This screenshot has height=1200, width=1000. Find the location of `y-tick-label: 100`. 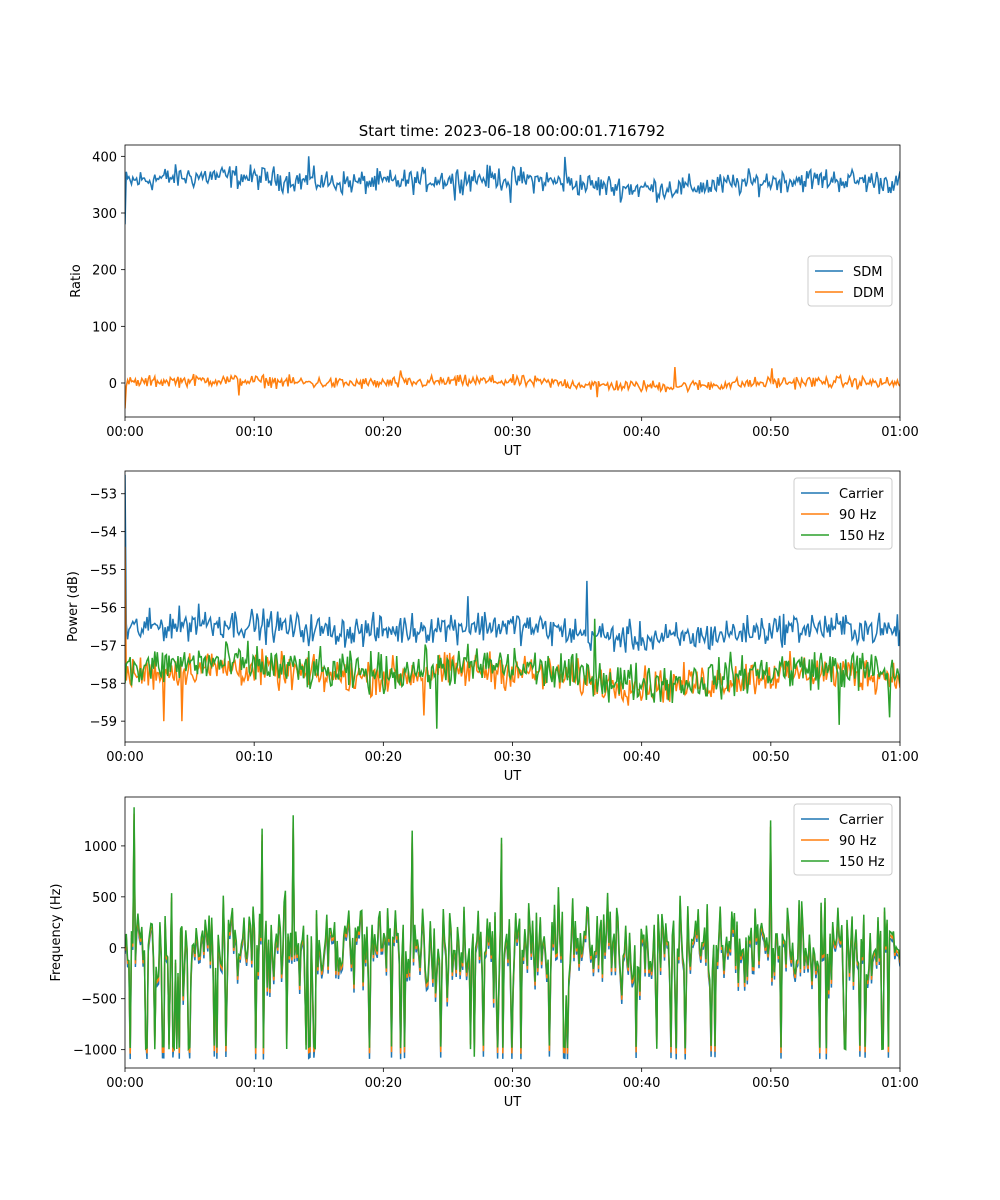

y-tick-label: 100 is located at coordinates (104, 327).